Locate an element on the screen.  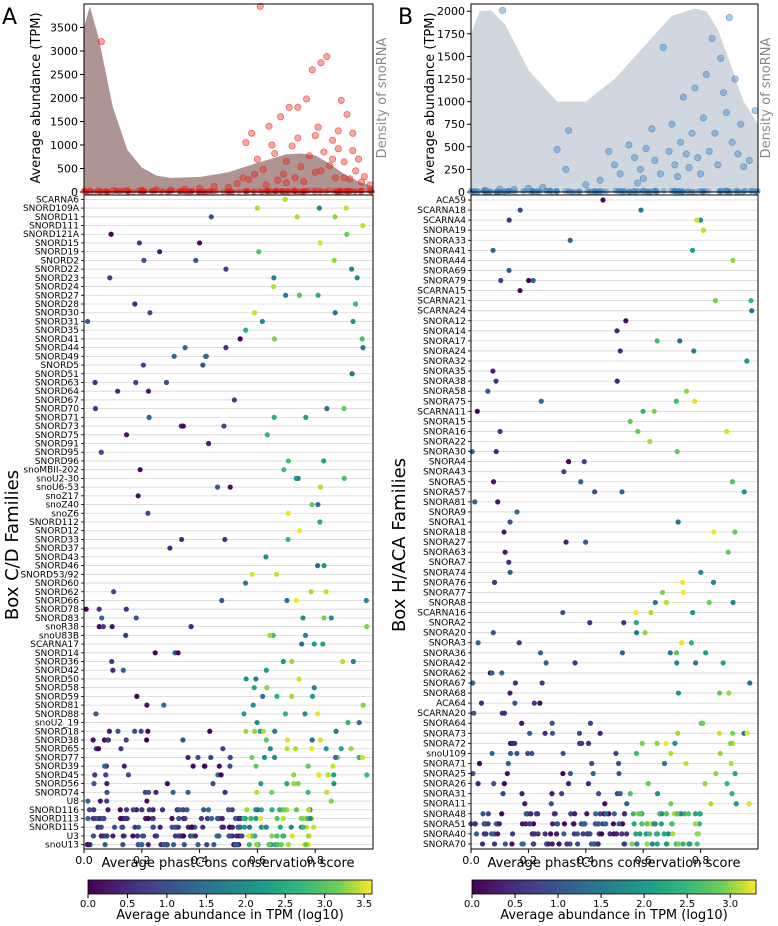
family-label: SNORD50 is located at coordinates (57, 680).